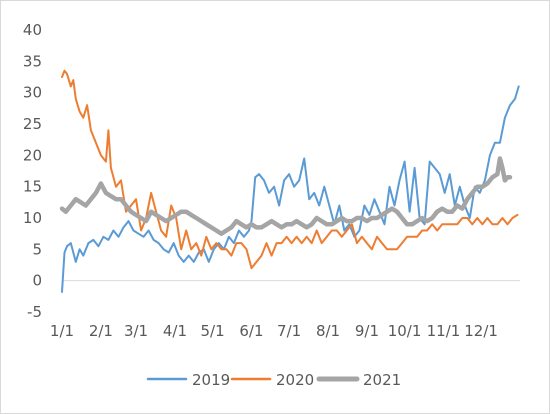 The height and width of the screenshot is (414, 550). What do you see at coordinates (32, 187) in the screenshot?
I see `y-tick-label: 15` at bounding box center [32, 187].